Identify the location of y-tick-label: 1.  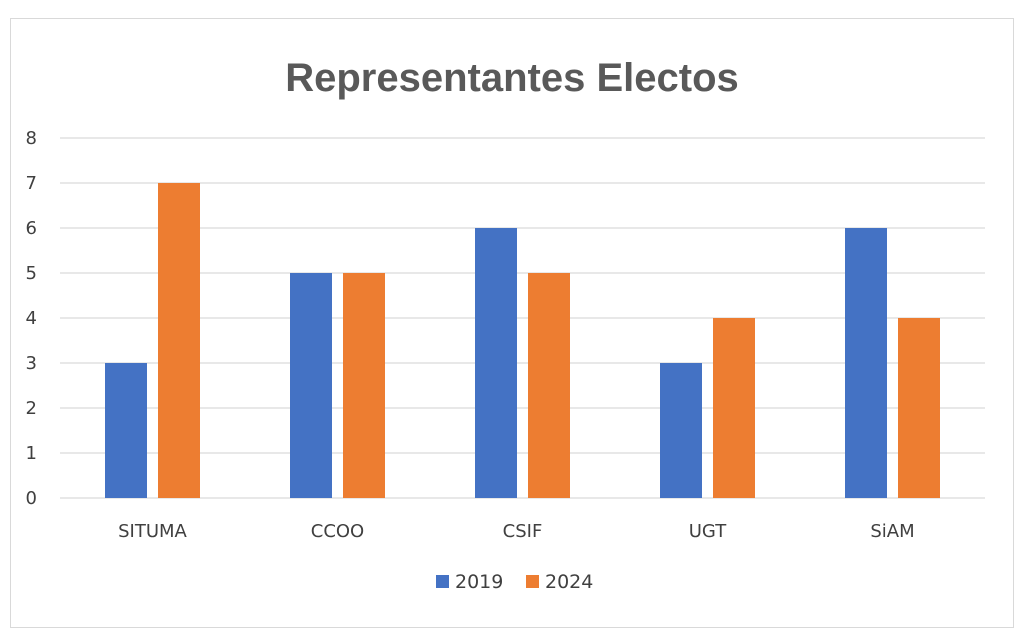
(31, 453).